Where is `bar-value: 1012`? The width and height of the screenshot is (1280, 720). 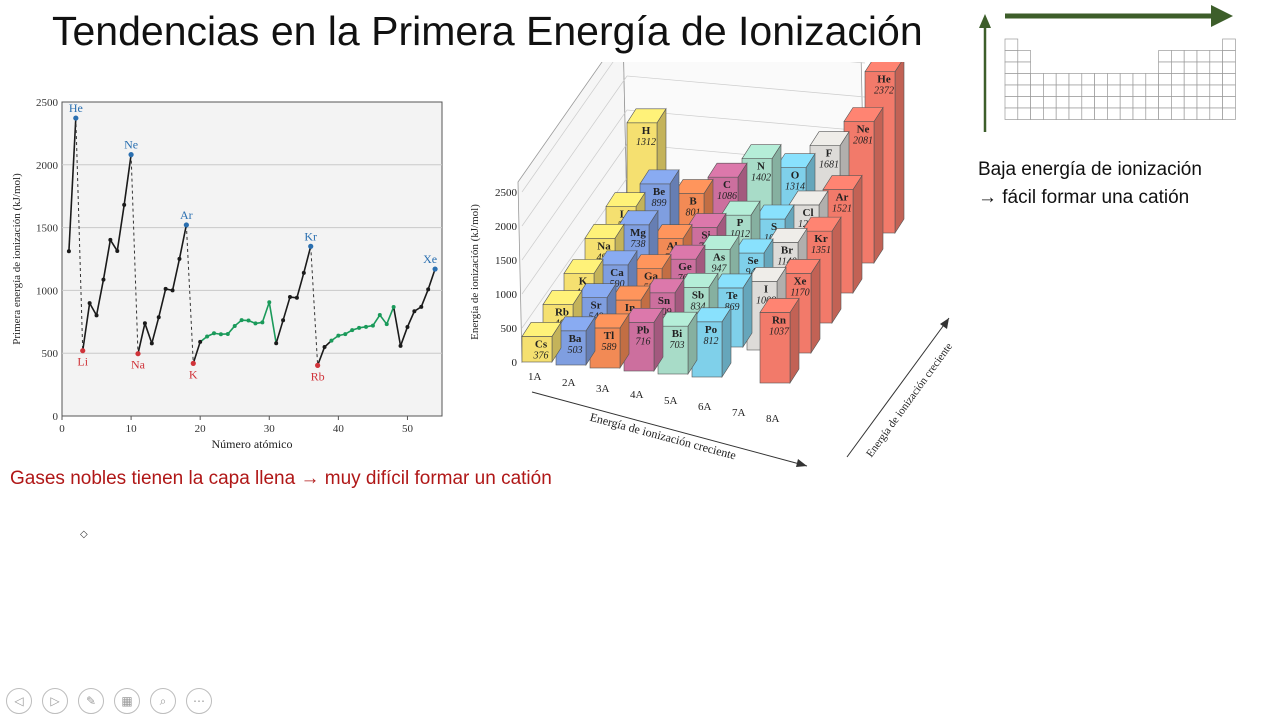
bar-value: 1012 is located at coordinates (740, 234).